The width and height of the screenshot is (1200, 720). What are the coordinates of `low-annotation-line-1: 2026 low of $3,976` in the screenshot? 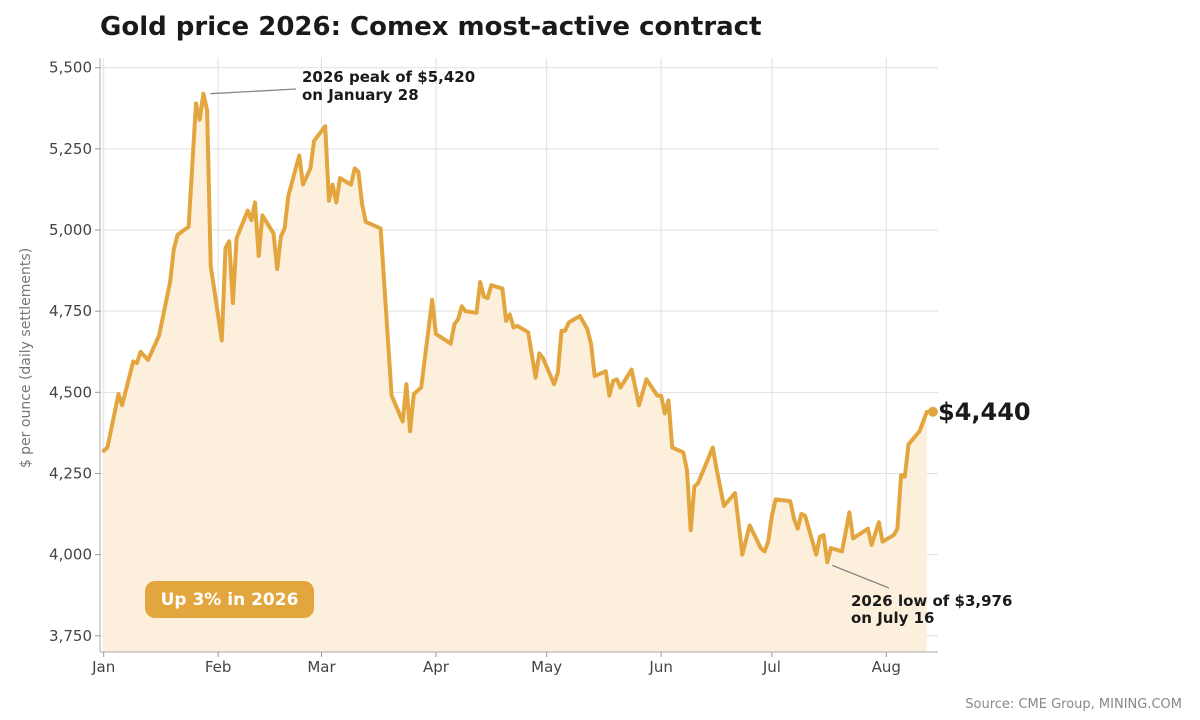 It's located at (931, 601).